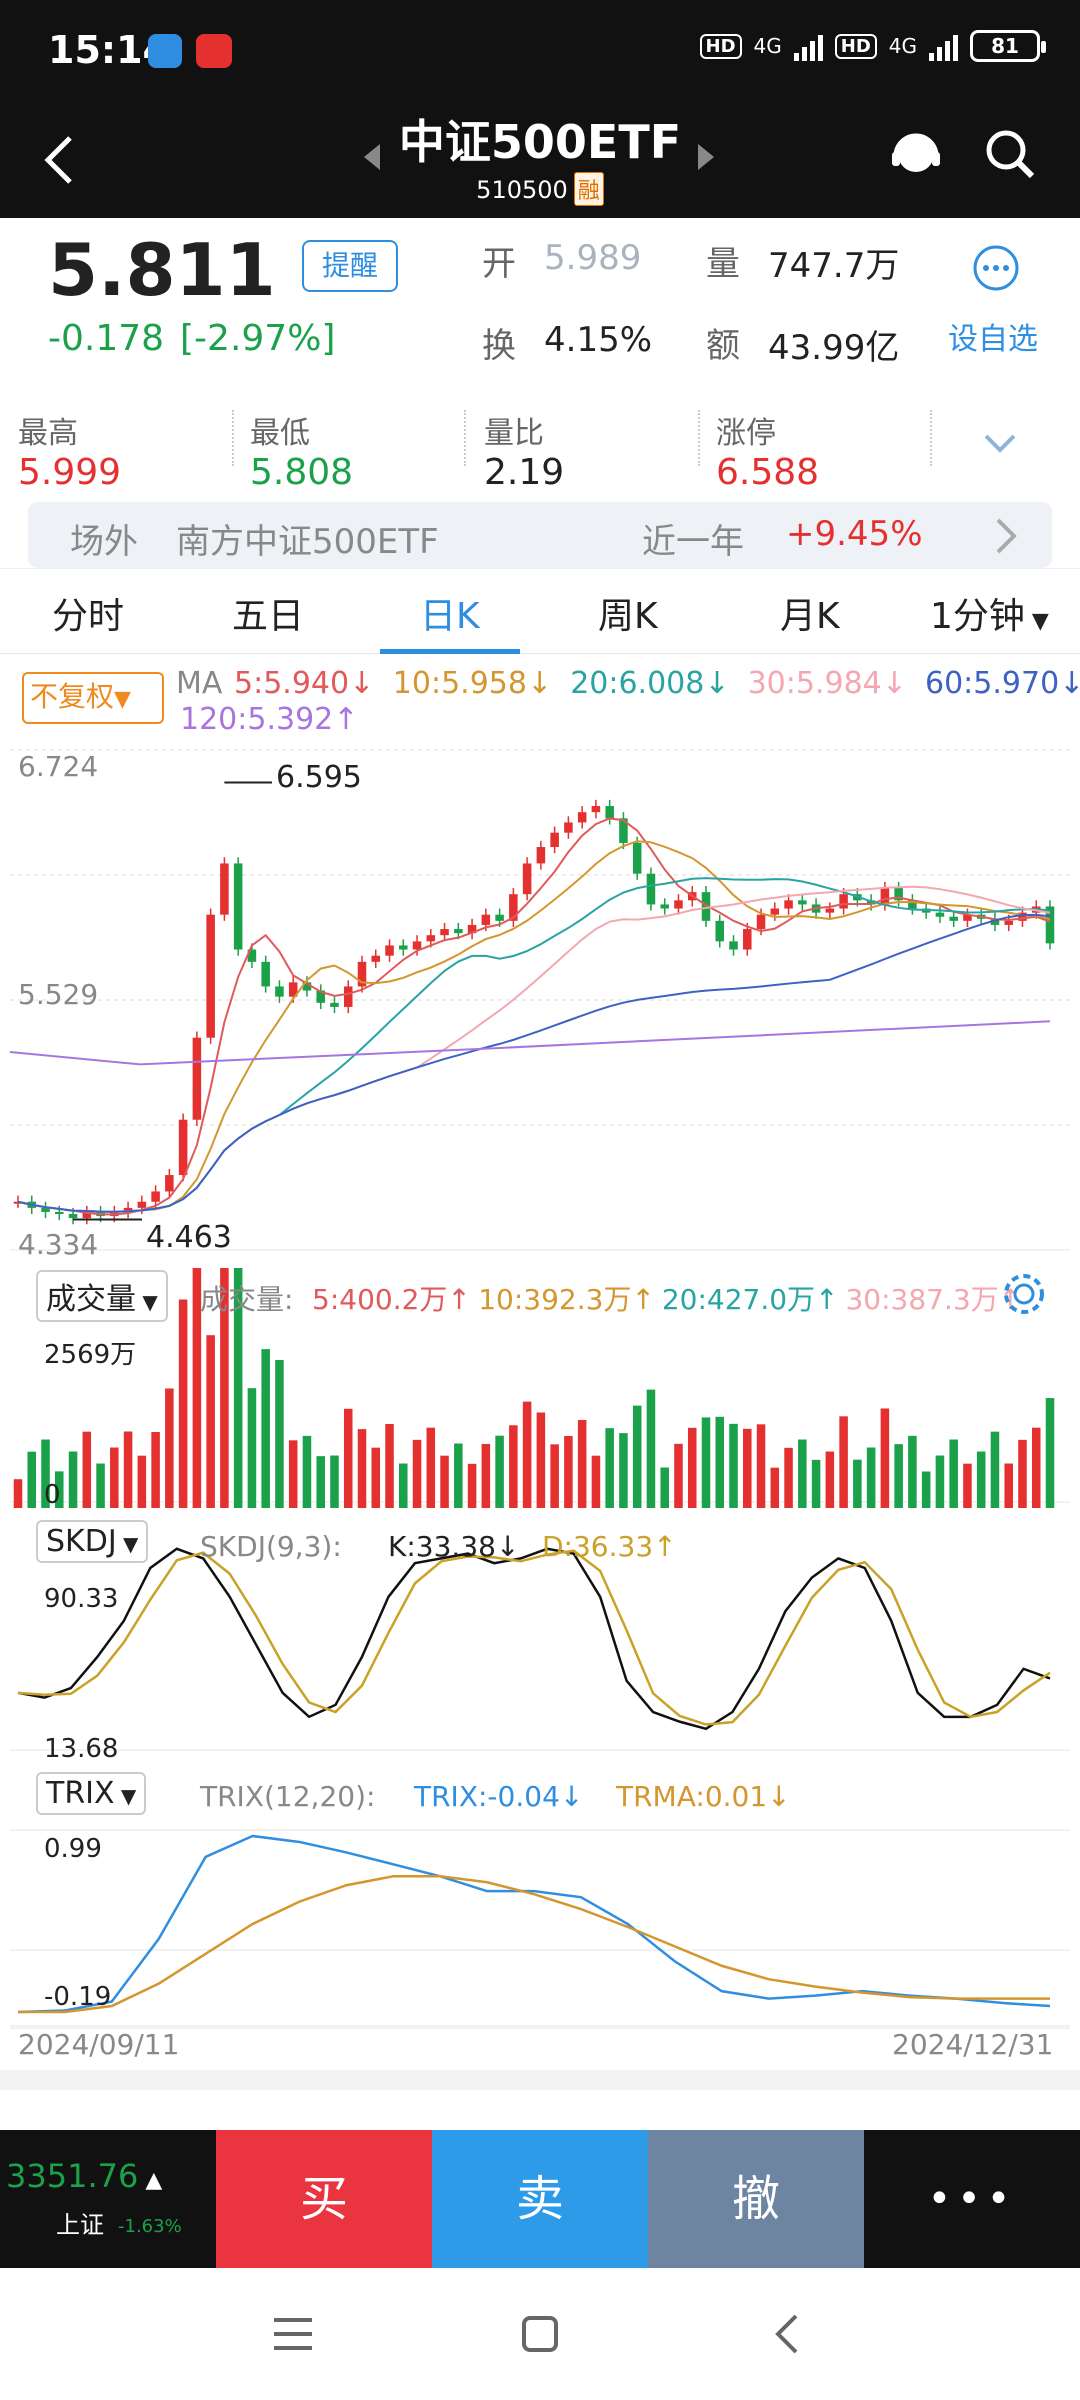 This screenshot has width=1080, height=2400. I want to click on back-icon, so click(60, 160).